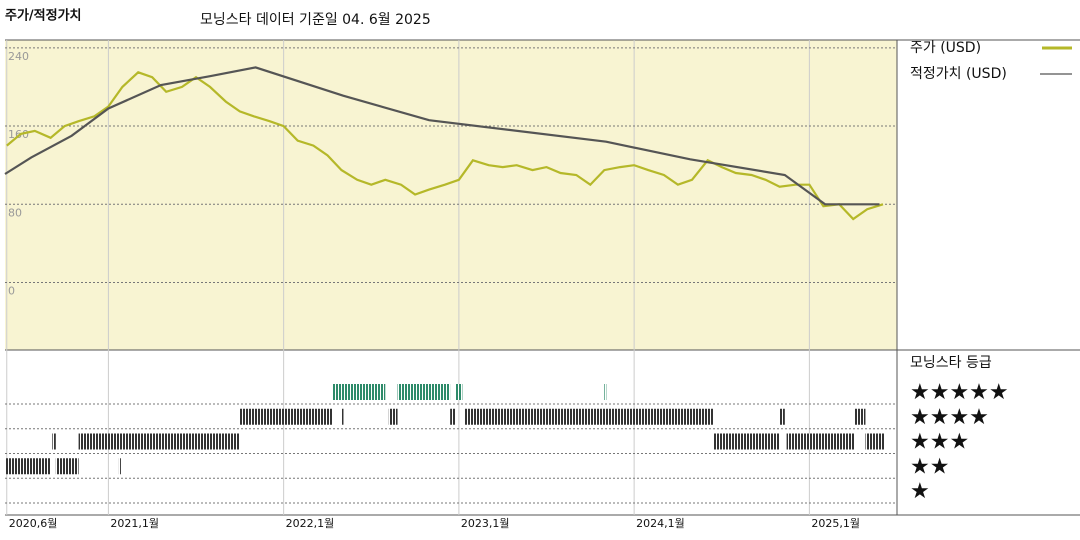 This screenshot has height=540, width=1080. I want to click on chart-subtitle: 모닝스타 데이터 기준일 04. 6월 2025, so click(315, 20).